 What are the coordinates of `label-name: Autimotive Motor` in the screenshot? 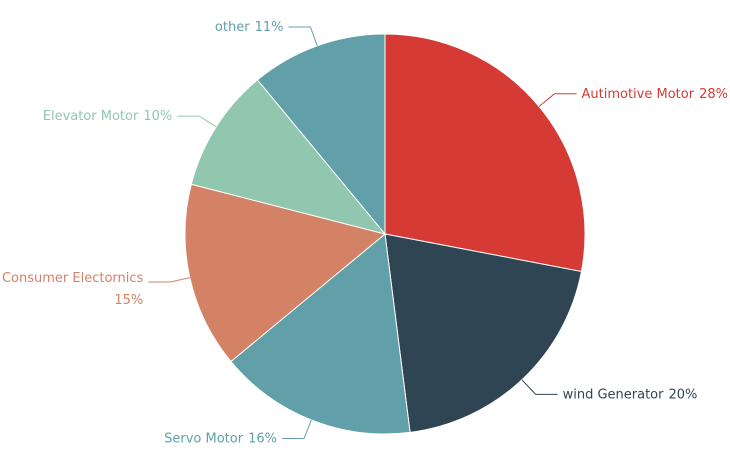 It's located at (638, 93).